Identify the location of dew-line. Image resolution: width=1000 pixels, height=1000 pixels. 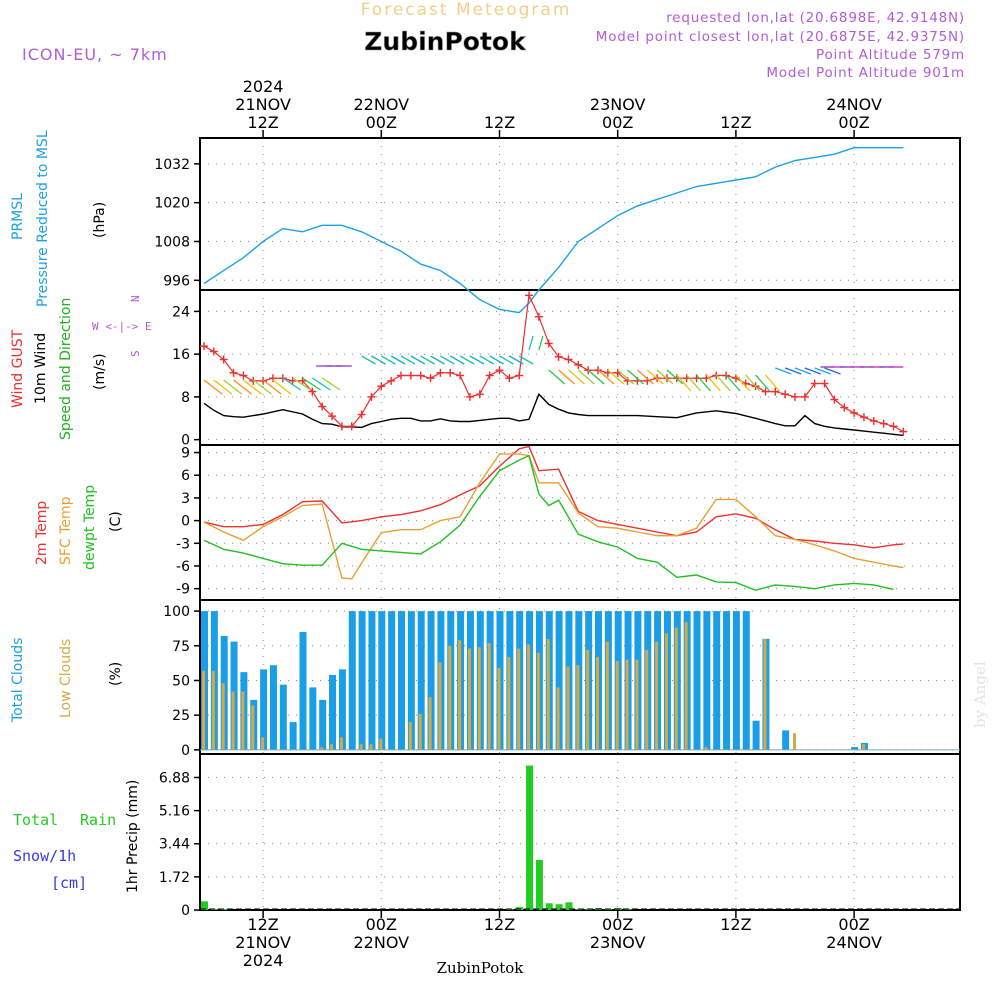
(548, 522).